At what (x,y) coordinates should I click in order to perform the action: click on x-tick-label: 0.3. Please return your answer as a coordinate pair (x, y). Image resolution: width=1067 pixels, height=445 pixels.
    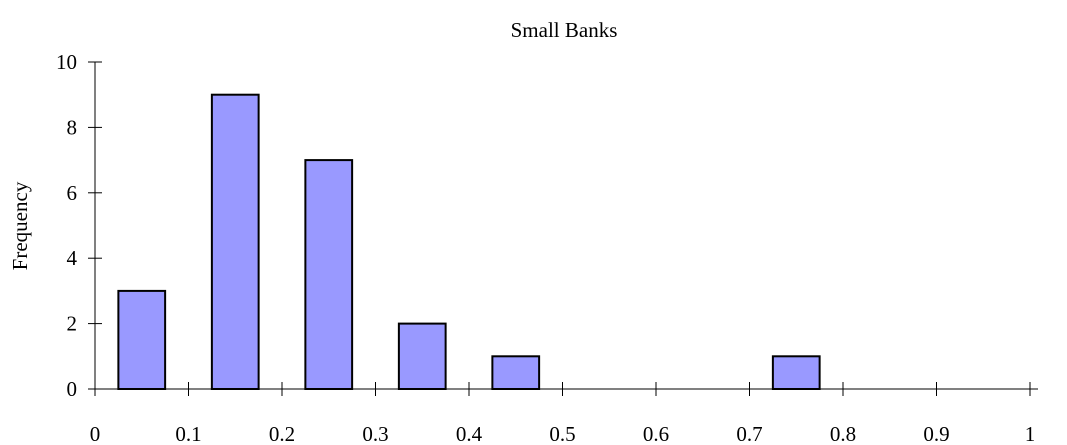
    Looking at the image, I should click on (375, 433).